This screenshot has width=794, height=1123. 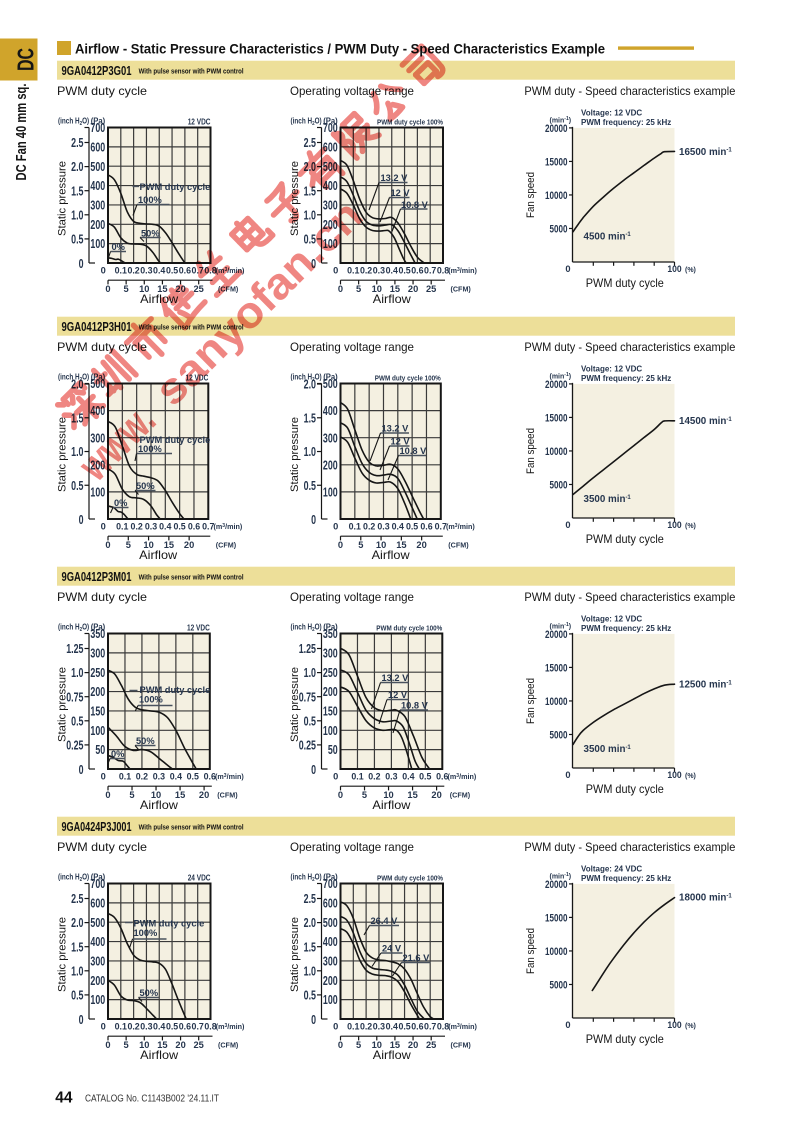 I want to click on svg-text:PWM duty - Speed characteristi: PWM duty - Speed characteristics example, so click(x=629, y=347).